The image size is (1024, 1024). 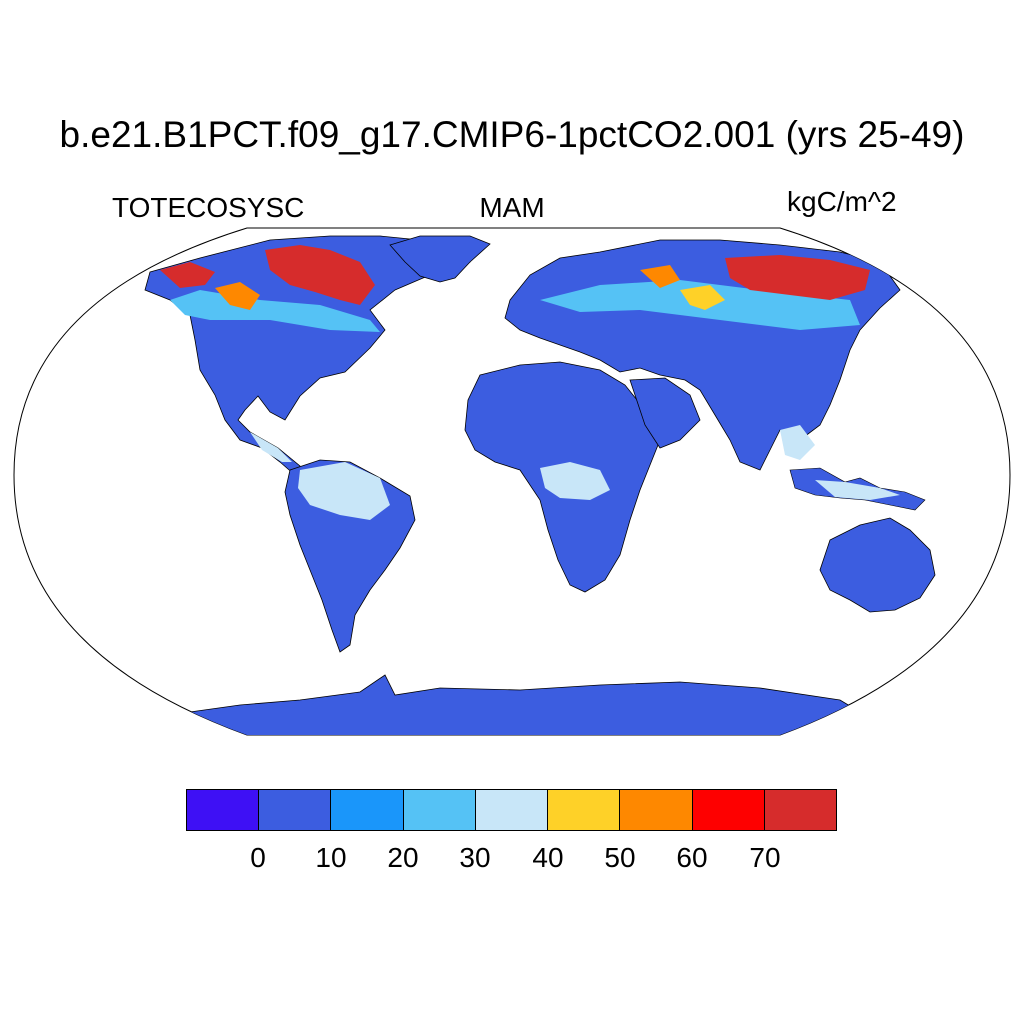 I want to click on colorbar-tick: 60, so click(x=692, y=857).